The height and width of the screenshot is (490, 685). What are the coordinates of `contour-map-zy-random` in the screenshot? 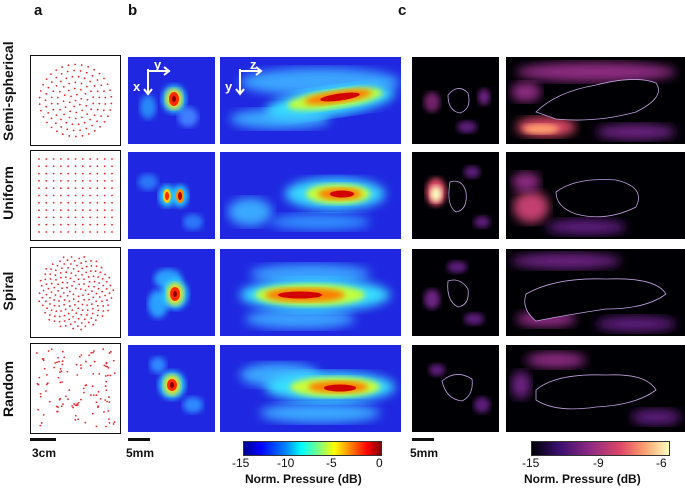 It's located at (595, 388).